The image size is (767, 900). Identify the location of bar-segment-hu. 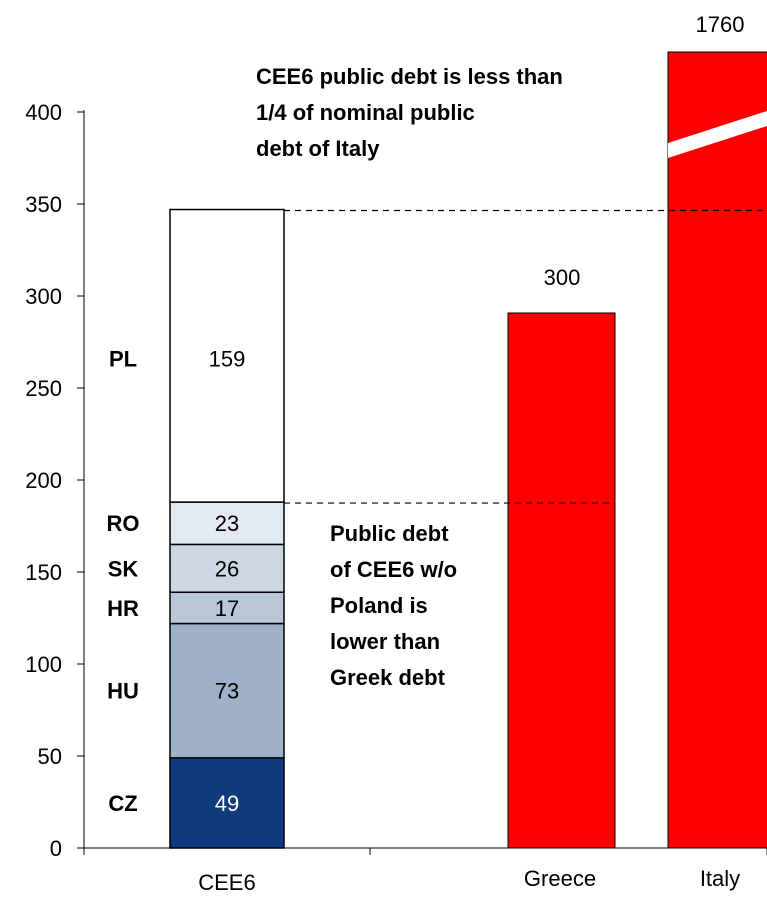
(227, 690).